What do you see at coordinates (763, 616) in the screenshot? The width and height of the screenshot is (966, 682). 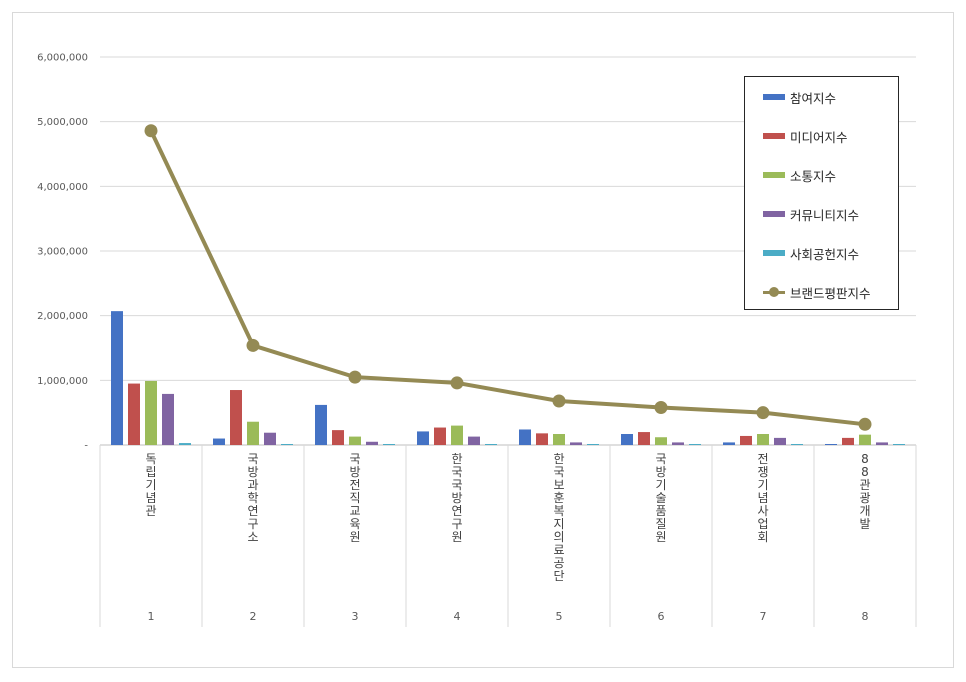 I see `category-number: 7` at bounding box center [763, 616].